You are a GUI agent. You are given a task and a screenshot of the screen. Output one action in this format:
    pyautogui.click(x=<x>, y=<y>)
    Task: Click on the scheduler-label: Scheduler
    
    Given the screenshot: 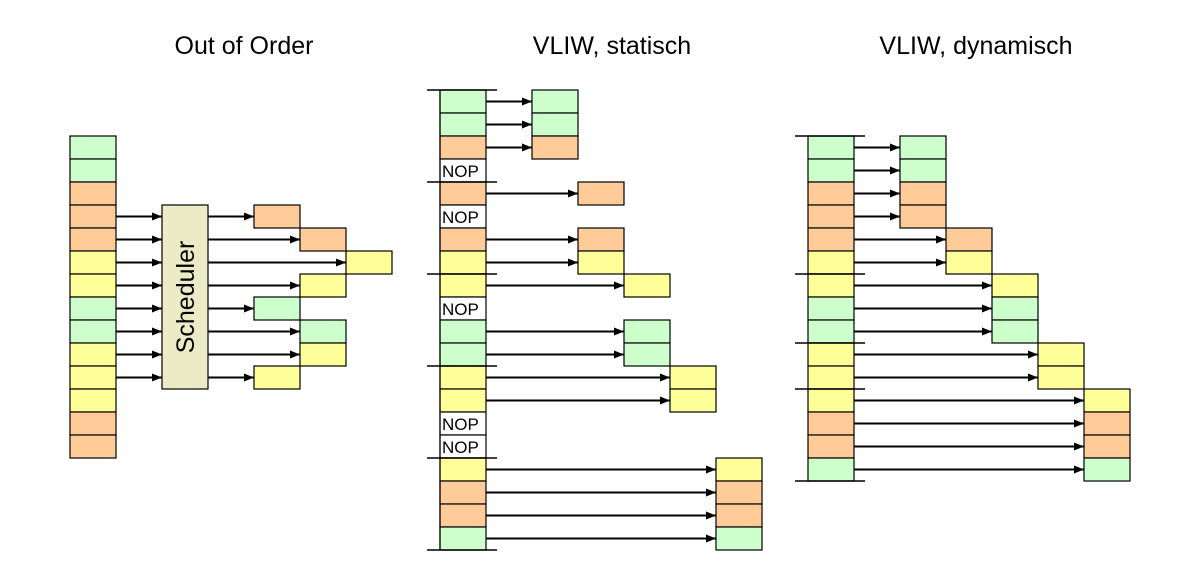 What is the action you would take?
    pyautogui.click(x=186, y=297)
    